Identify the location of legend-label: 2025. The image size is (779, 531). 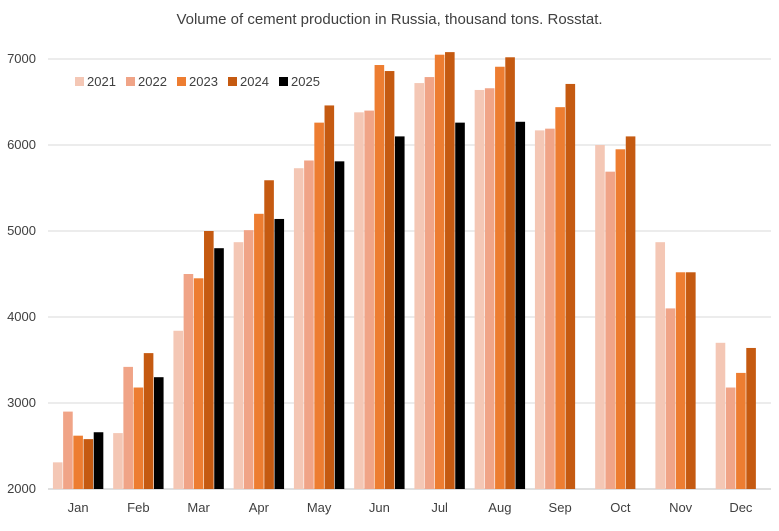
(305, 81).